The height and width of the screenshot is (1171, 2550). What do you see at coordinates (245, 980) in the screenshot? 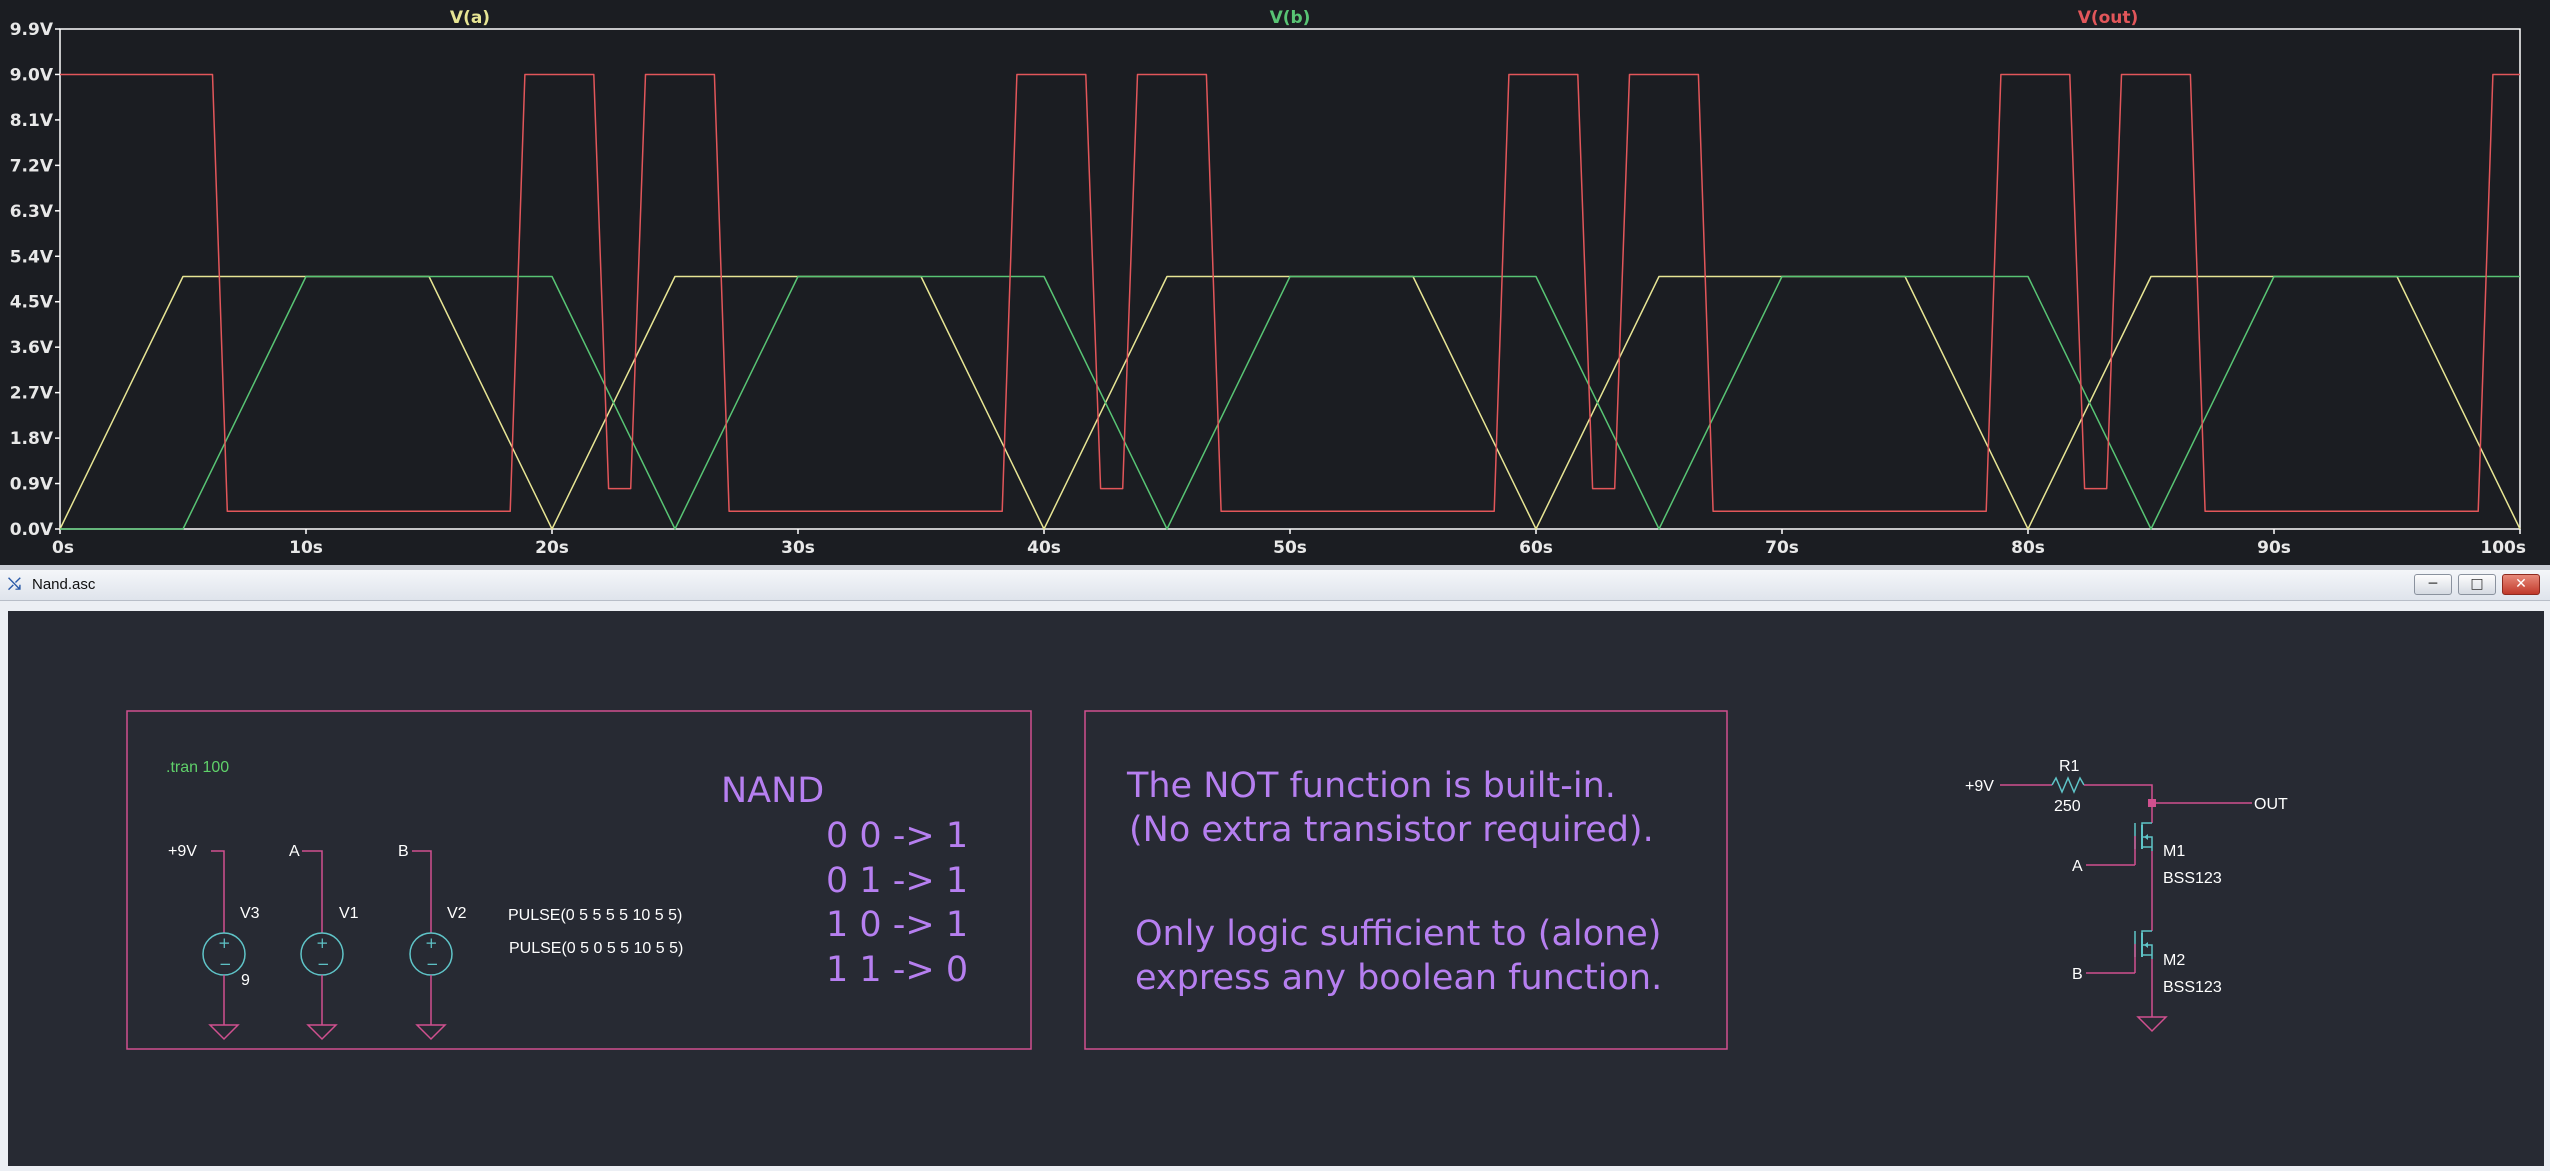
I see `source-value-v3: 9` at bounding box center [245, 980].